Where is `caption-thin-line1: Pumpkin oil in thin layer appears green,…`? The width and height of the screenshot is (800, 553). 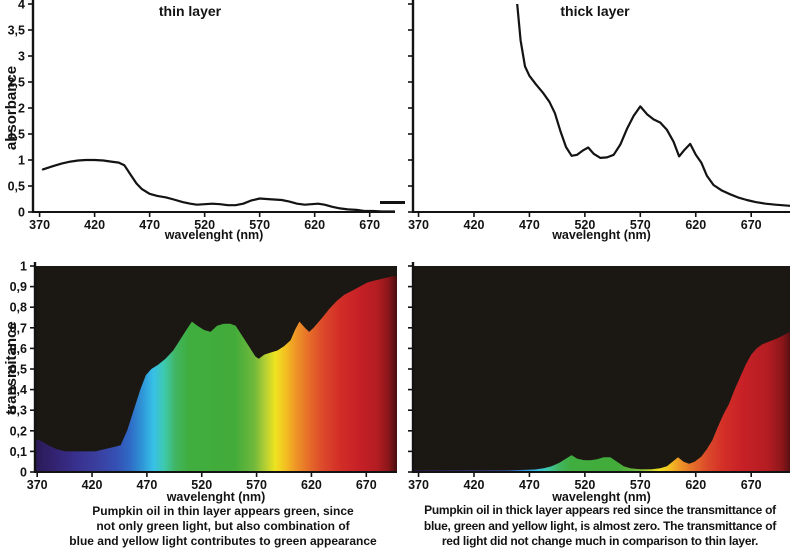 caption-thin-line1: Pumpkin oil in thin layer appears green,… is located at coordinates (223, 511).